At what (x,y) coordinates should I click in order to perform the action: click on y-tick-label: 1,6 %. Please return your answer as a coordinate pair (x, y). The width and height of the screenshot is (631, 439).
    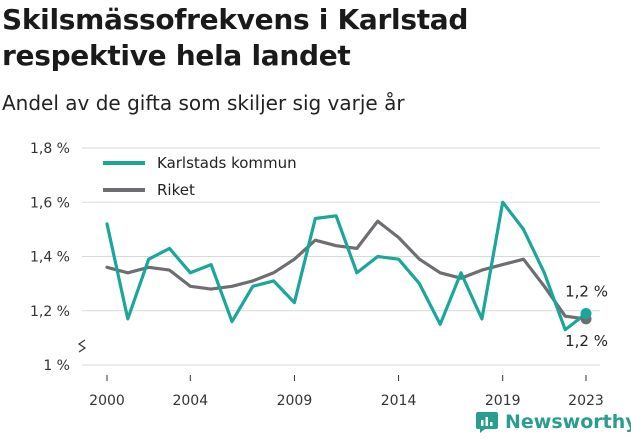
    Looking at the image, I should click on (50, 203).